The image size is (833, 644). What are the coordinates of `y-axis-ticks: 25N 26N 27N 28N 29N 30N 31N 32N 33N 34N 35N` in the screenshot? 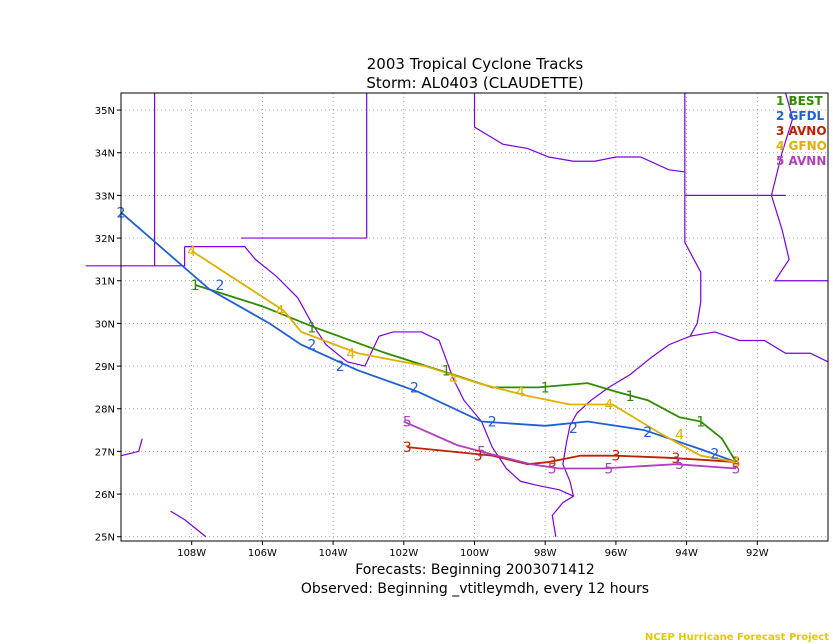 It's located at (108, 325).